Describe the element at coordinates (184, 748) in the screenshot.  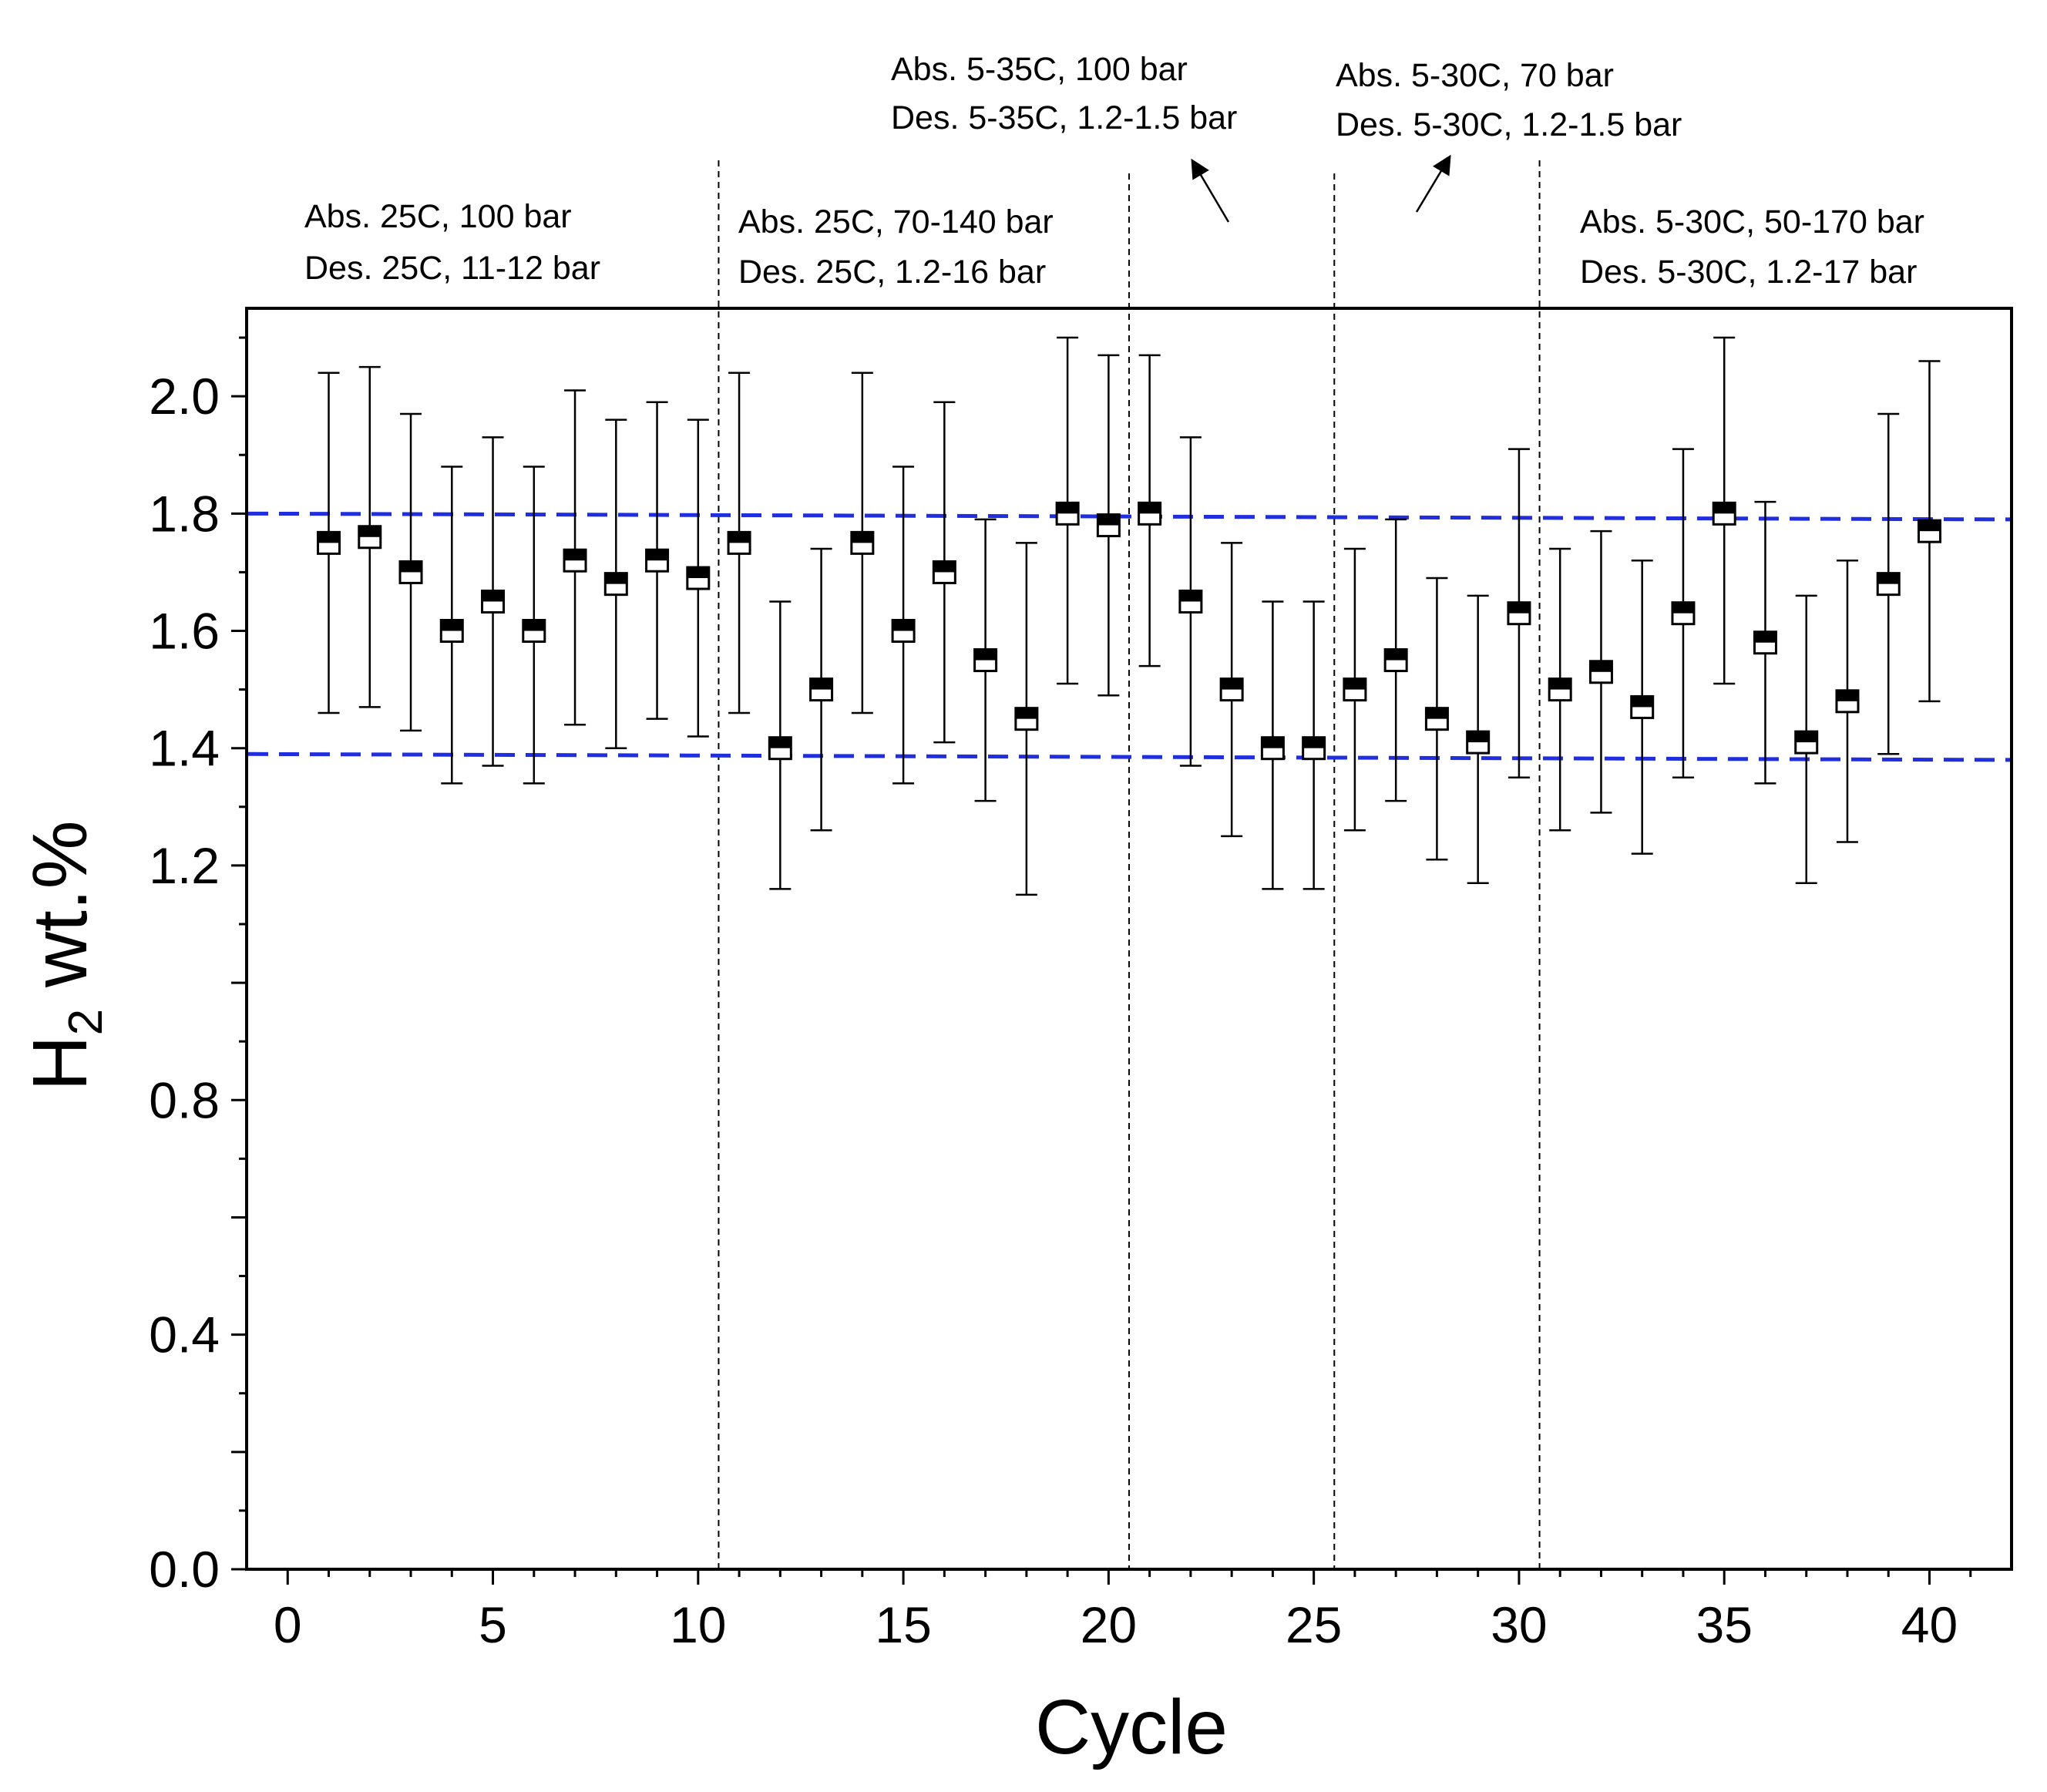
I see `y-tick-label: 1.4` at that location.